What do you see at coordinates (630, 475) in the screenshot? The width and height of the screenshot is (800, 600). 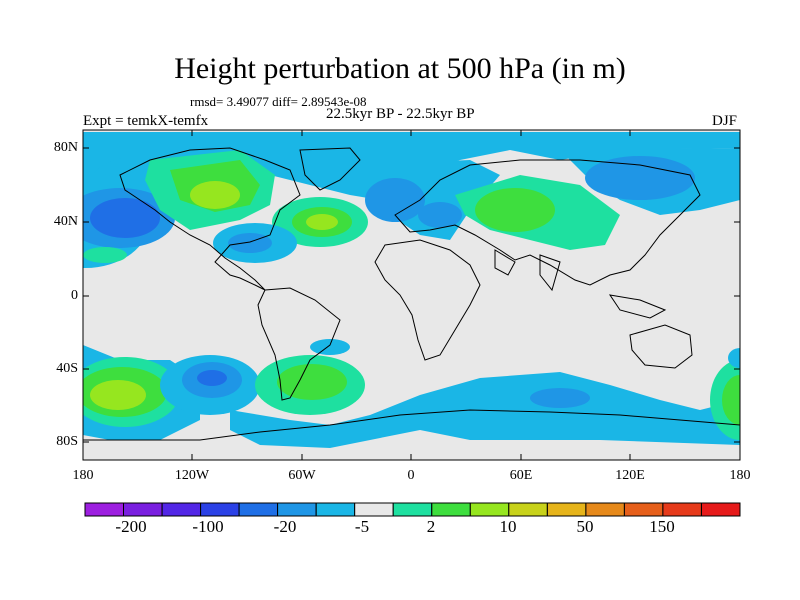 I see `lon-label-120e: 120E` at bounding box center [630, 475].